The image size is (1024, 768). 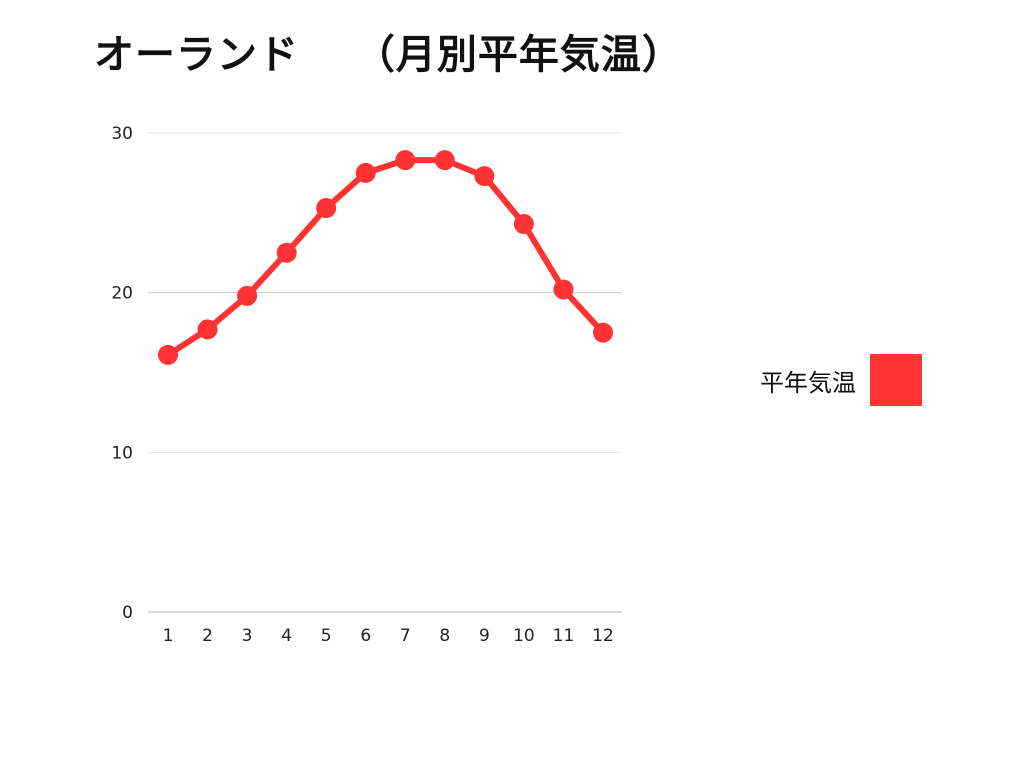 I want to click on legend-label: 平年気温, so click(x=808, y=382).